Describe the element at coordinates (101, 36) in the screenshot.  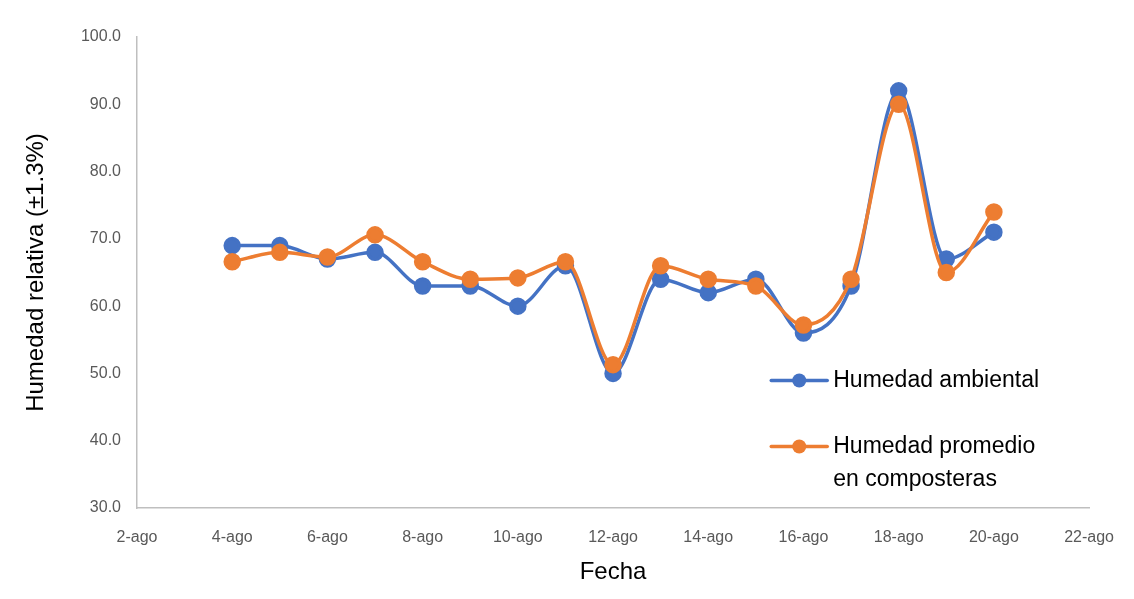
I see `y-tick-label: 100.0` at that location.